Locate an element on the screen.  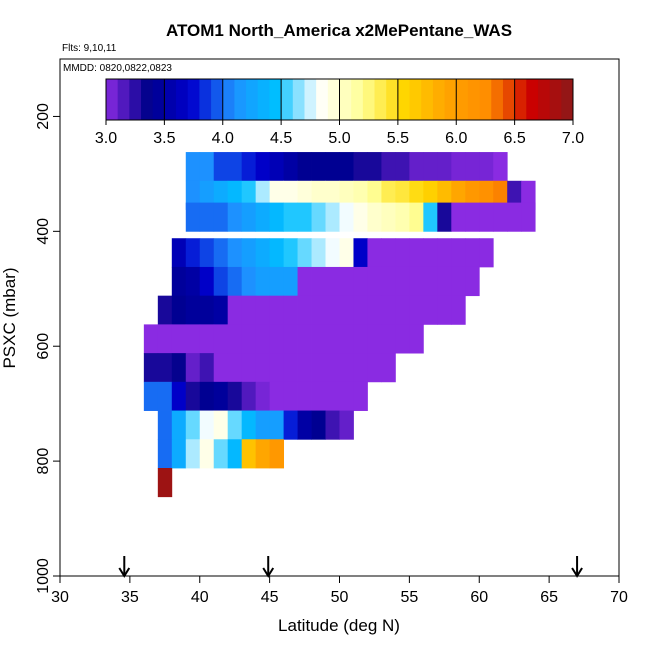
colorbar is located at coordinates (339, 99).